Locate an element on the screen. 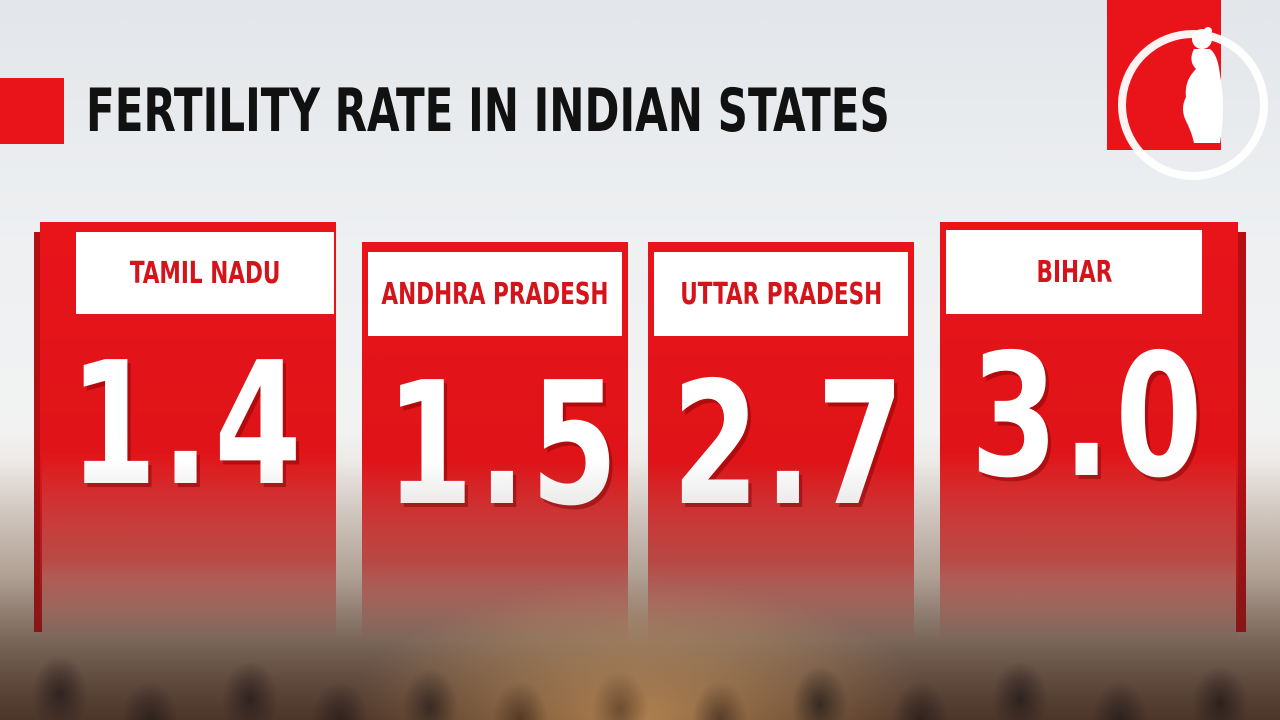  state-label: ANDHRA PRADESH is located at coordinates (495, 294).